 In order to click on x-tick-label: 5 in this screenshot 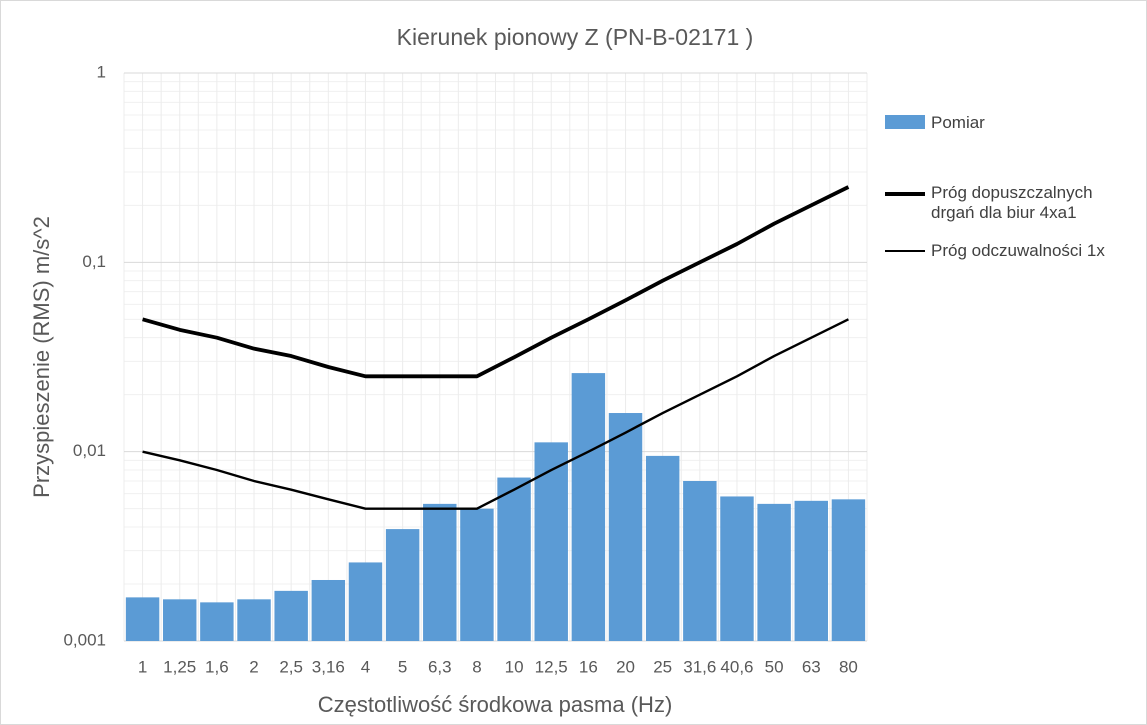, I will do `click(402, 666)`.